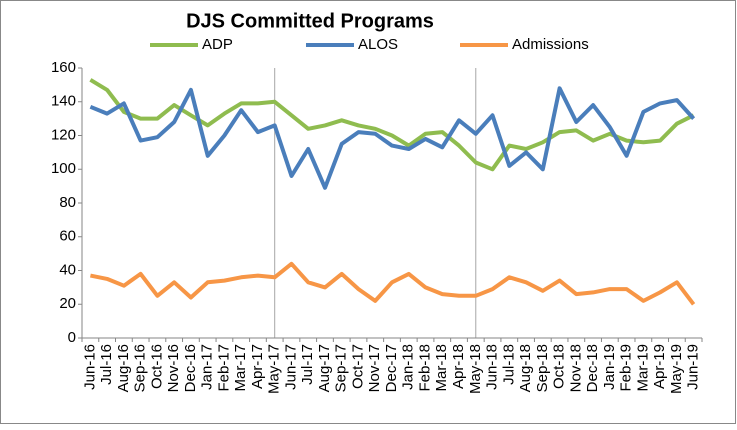 This screenshot has width=737, height=430. What do you see at coordinates (378, 44) in the screenshot?
I see `legend-label: ALOS` at bounding box center [378, 44].